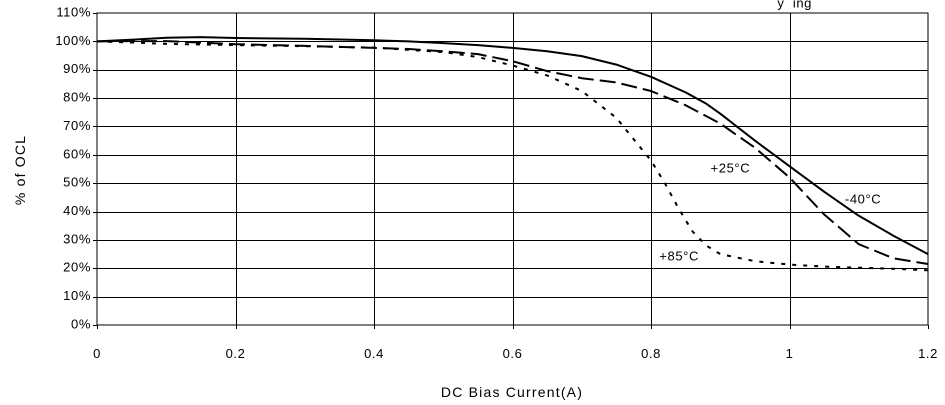  I want to click on x-tick-label: 0.8, so click(651, 353).